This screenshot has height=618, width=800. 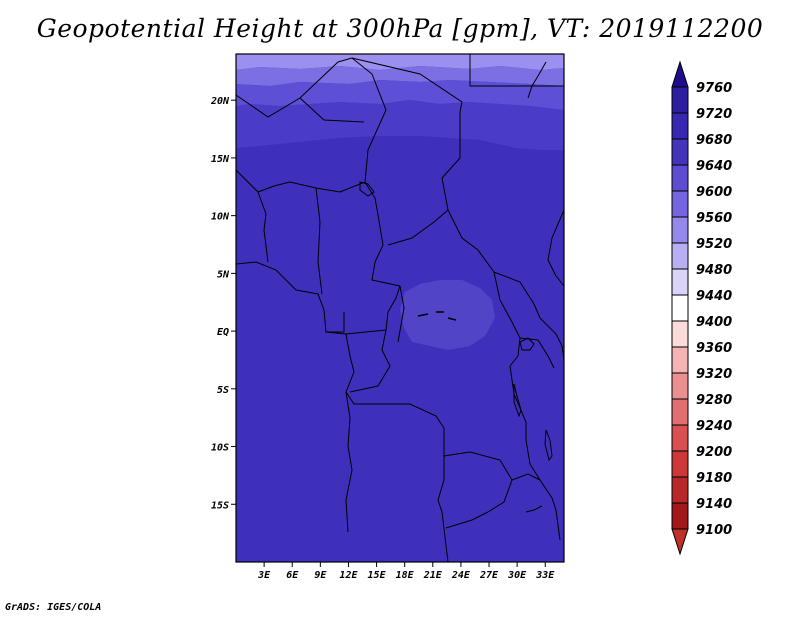 I want to click on y-tick-label: 5S, so click(x=223, y=390).